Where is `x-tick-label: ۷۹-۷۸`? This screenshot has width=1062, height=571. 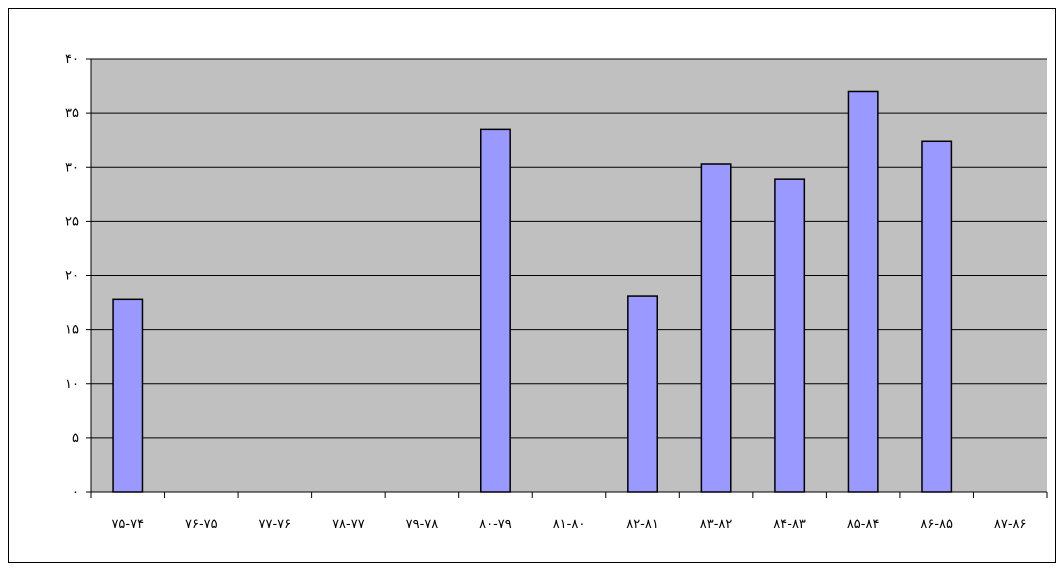 x-tick-label: ۷۹-۷۸ is located at coordinates (422, 524).